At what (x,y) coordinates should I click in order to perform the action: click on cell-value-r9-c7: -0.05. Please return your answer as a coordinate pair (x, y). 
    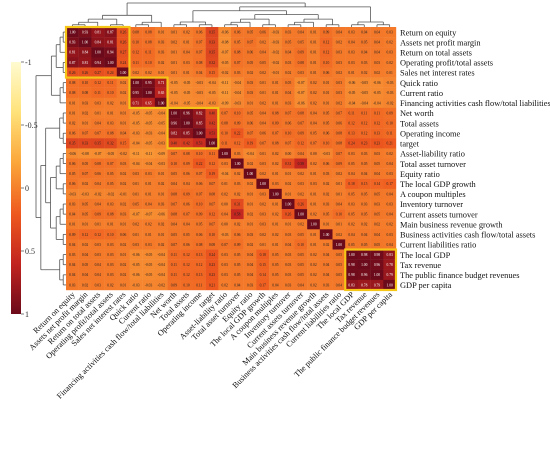
    Looking at the image, I should click on (161, 123).